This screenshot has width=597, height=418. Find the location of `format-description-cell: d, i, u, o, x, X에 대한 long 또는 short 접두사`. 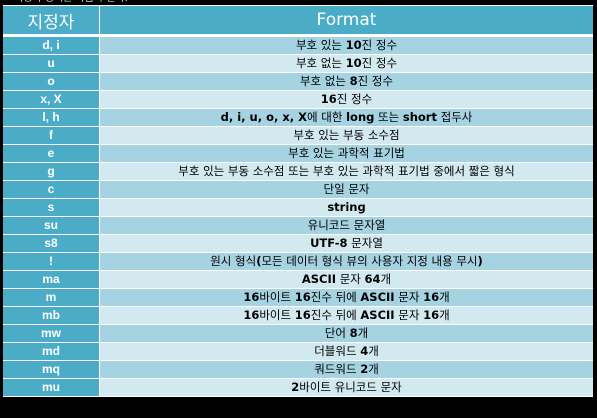

format-description-cell: d, i, u, o, x, X에 대한 long 또는 short 접두사 is located at coordinates (346, 118).